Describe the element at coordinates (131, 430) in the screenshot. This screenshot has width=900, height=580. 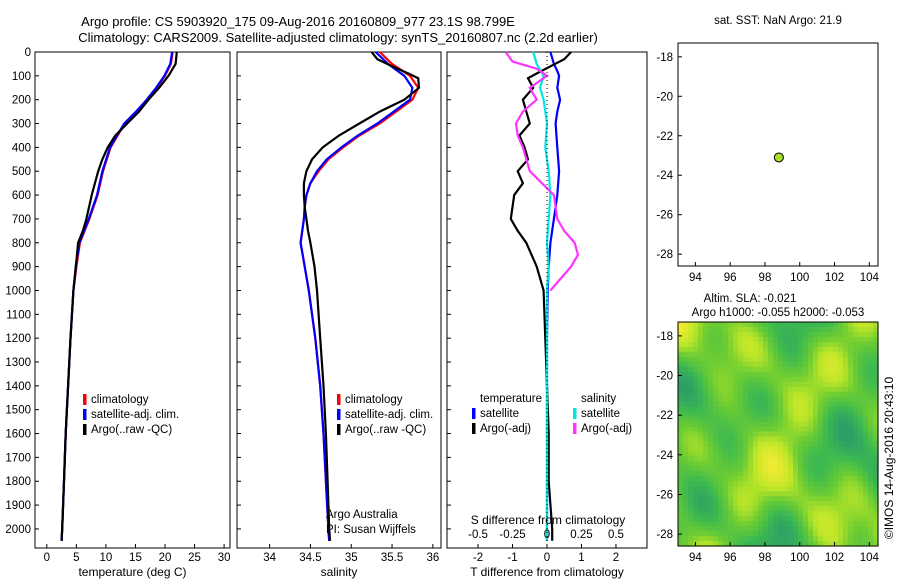
I see `temperature-legend-label: Argo(..raw -QC)` at that location.